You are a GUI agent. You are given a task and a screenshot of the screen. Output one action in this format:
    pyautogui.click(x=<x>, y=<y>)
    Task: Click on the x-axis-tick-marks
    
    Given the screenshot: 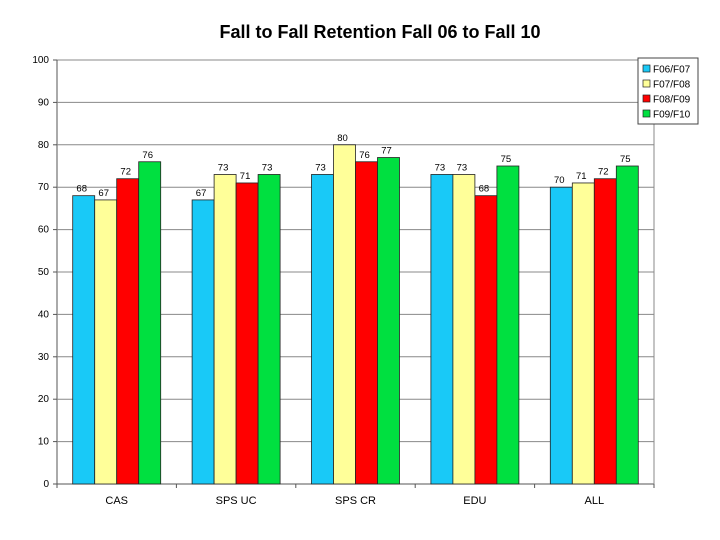 What is the action you would take?
    pyautogui.click(x=355, y=486)
    